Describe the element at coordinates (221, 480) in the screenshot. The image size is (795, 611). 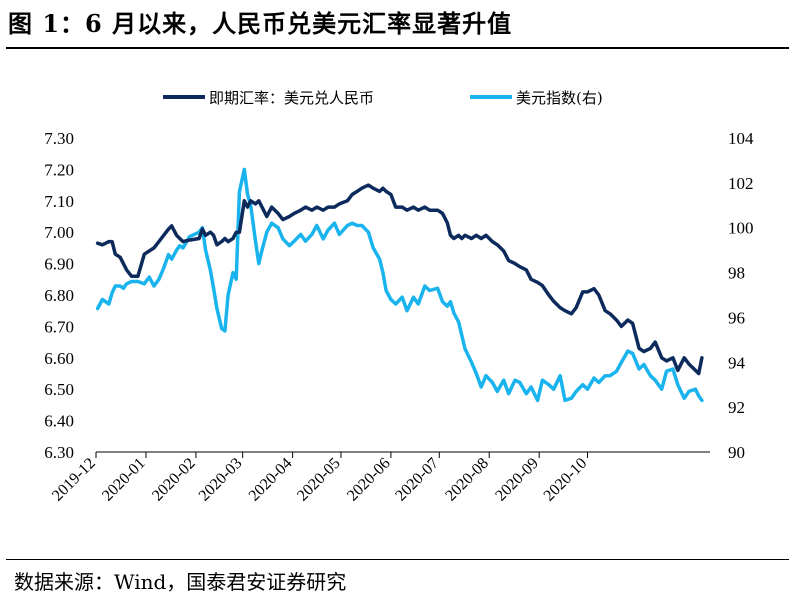
I see `x-tick-label: 2020-03` at that location.